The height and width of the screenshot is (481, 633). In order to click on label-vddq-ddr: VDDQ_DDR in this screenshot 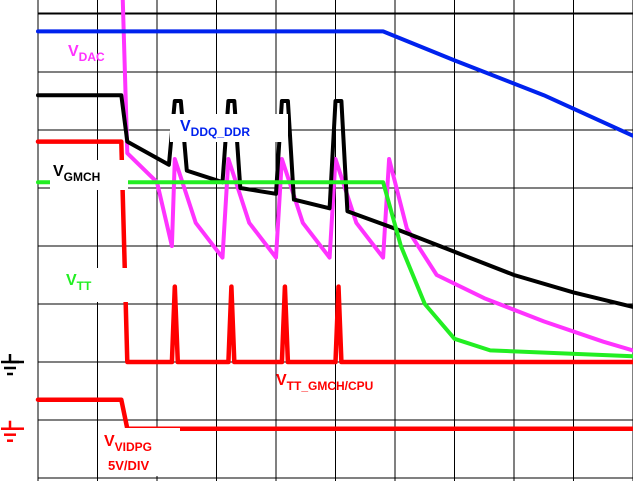, I will do `click(215, 128)`.